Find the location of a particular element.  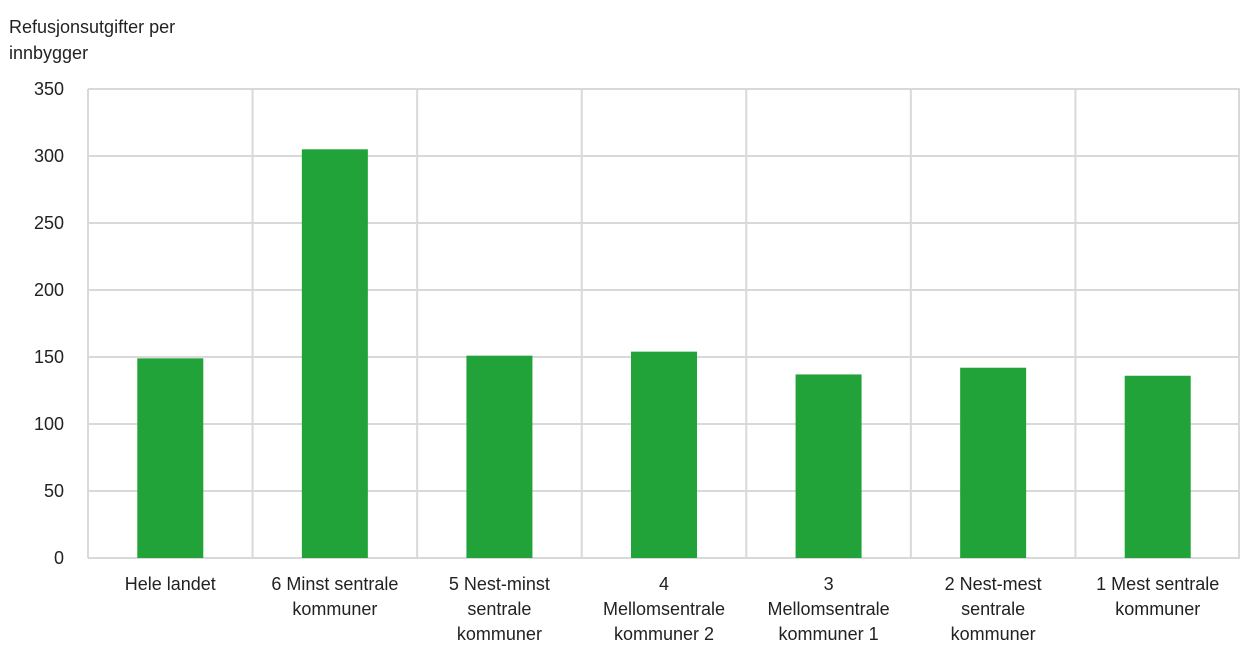

y-axis-ticks: 0 50 100 150 200 250 300 350 is located at coordinates (49, 323).